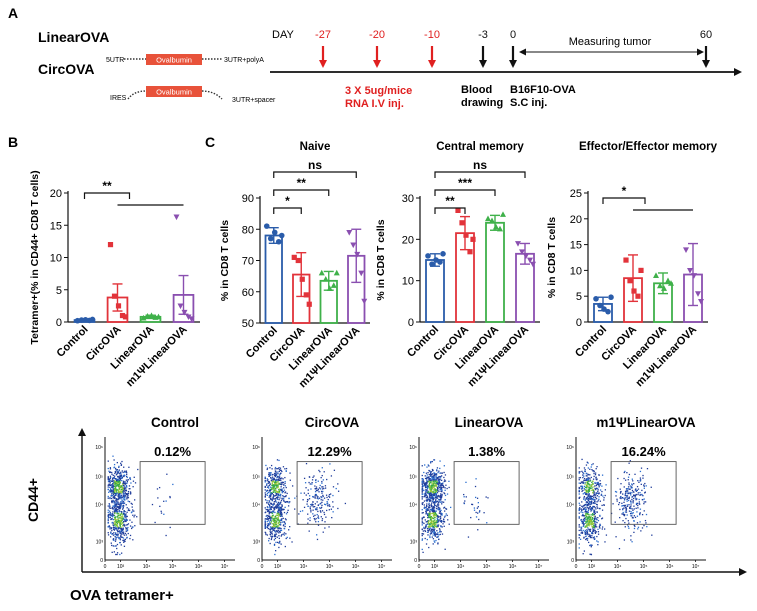 The image size is (757, 611). Describe the element at coordinates (408, 282) in the screenshot. I see `y-tick-label: 10` at that location.